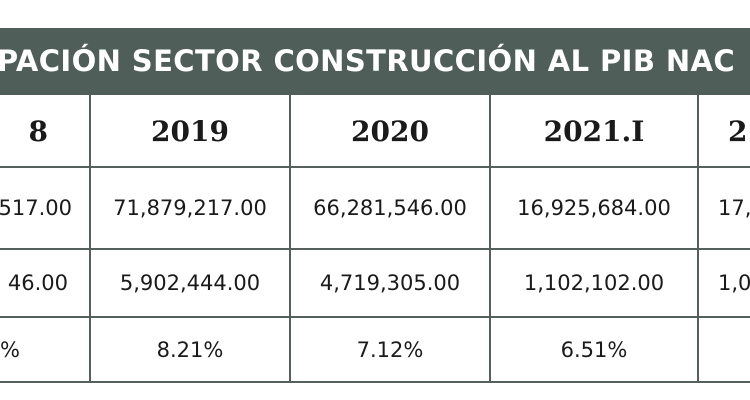  What do you see at coordinates (38, 131) in the screenshot?
I see `header-cell-2018: 8` at bounding box center [38, 131].